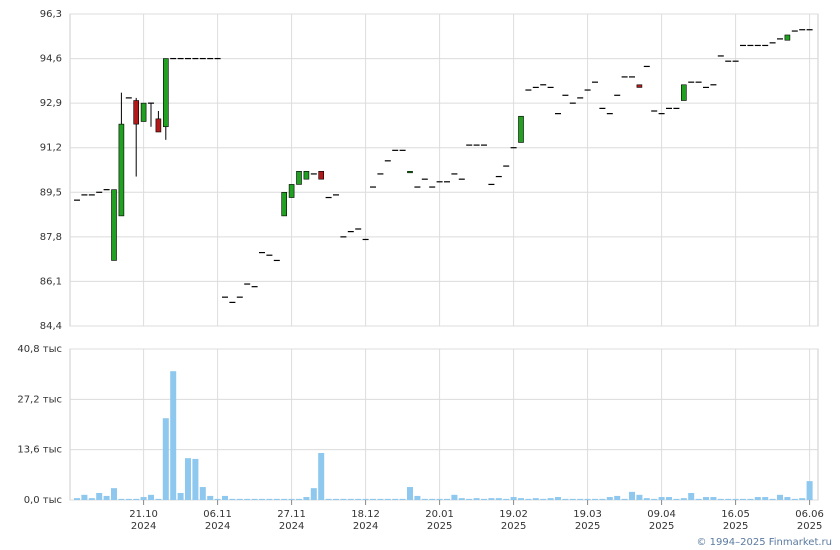 The image size is (840, 550). I want to click on y-tick-label: 92,9, so click(51, 103).